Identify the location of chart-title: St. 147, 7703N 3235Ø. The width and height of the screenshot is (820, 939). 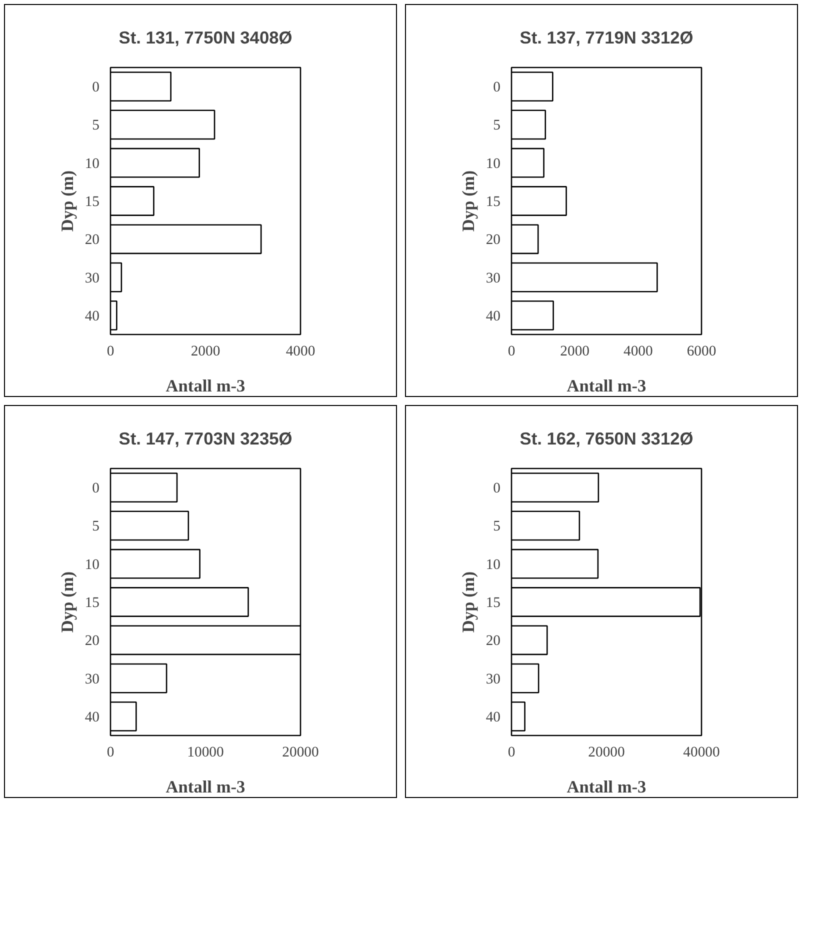
(205, 438).